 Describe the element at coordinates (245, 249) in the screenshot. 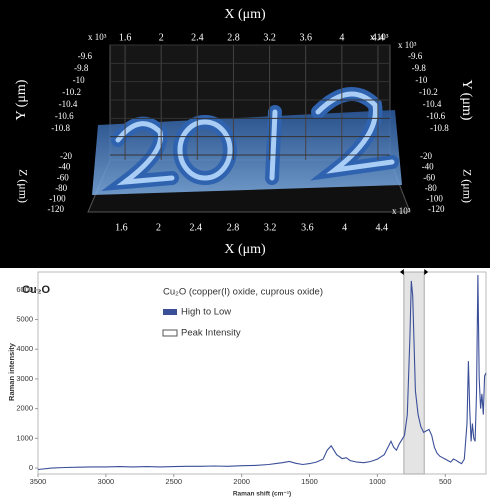

I see `x-axis-title-bottom: X (μm)` at that location.